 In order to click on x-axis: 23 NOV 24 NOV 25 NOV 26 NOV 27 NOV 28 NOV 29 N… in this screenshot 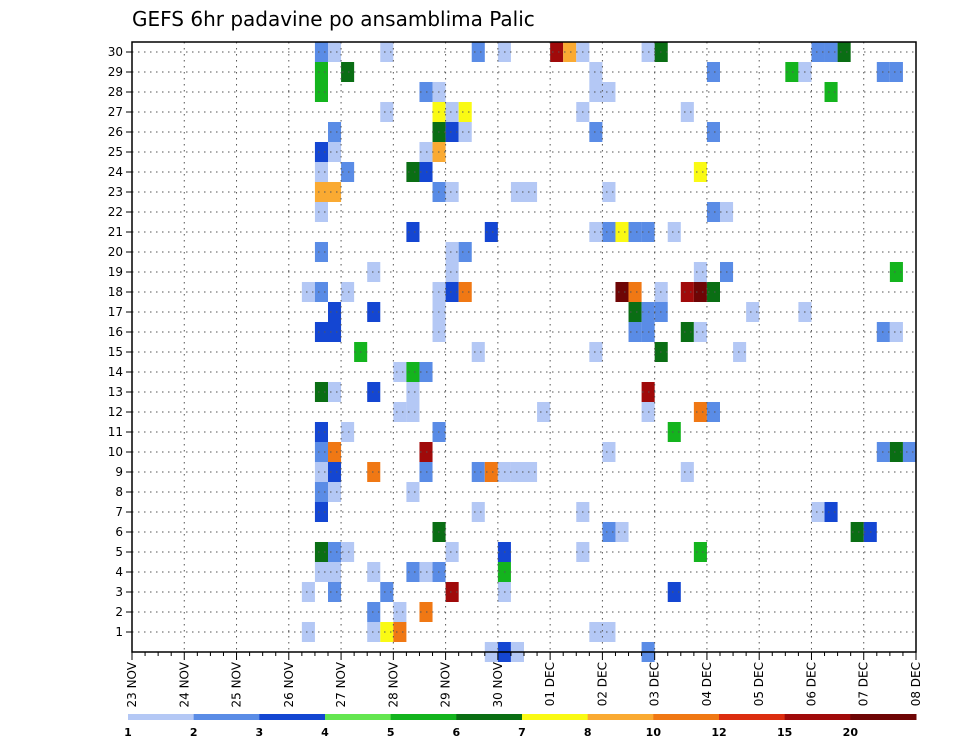, I will do `click(524, 680)`.